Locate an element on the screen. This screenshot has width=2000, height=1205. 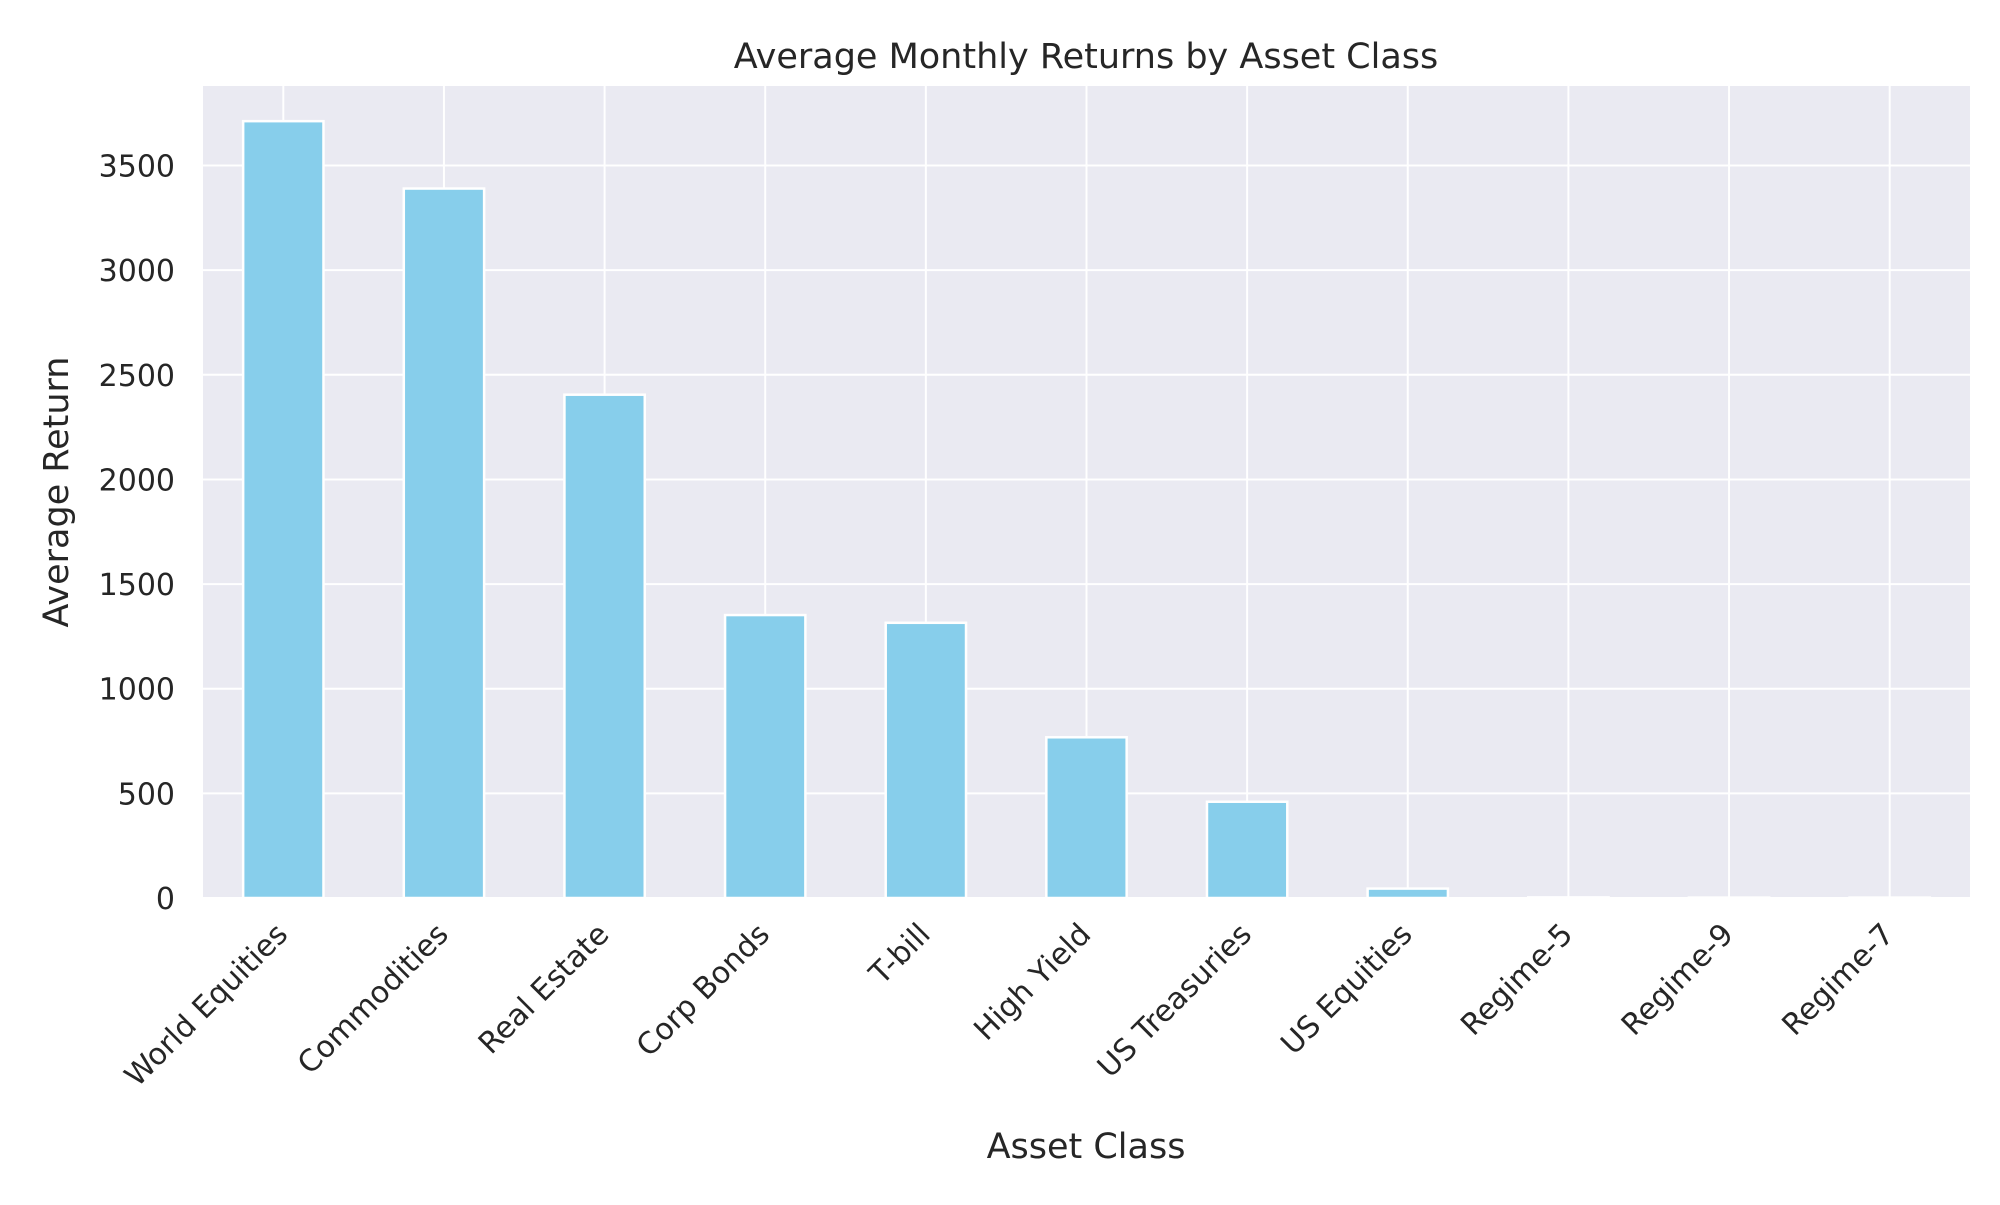
bar-us-equities is located at coordinates (1408, 893).